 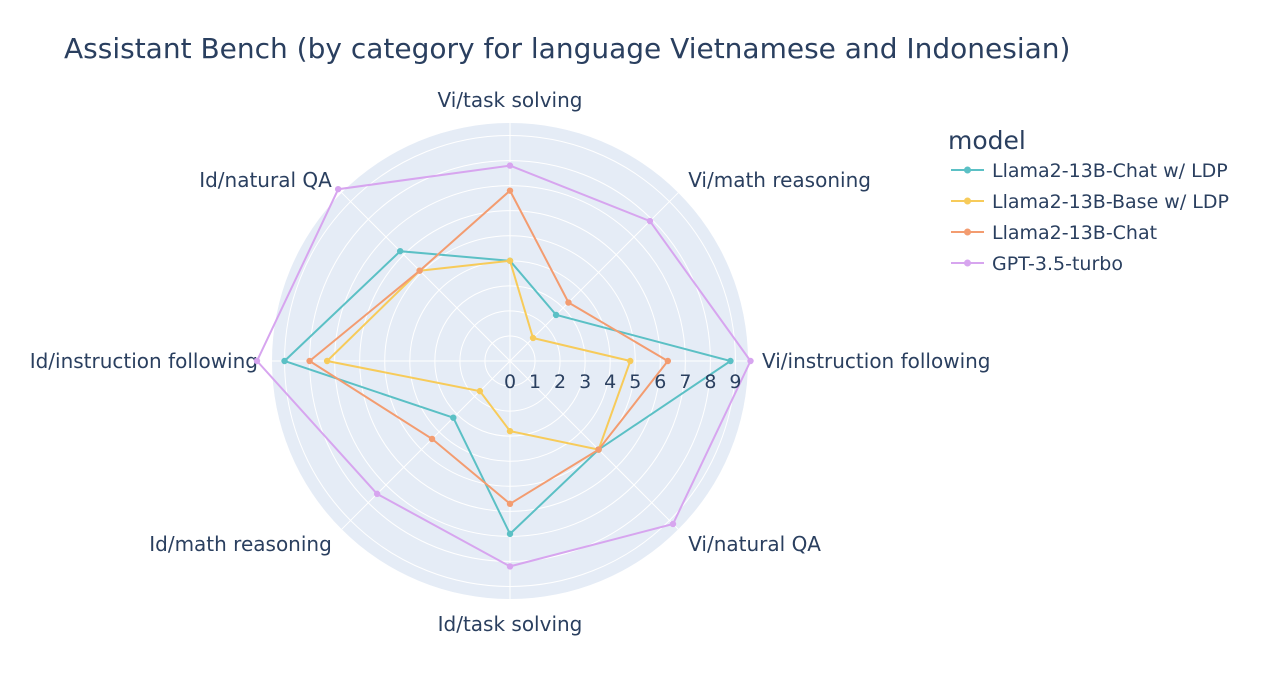 What do you see at coordinates (685, 382) in the screenshot?
I see `radial-tick-label: 7` at bounding box center [685, 382].